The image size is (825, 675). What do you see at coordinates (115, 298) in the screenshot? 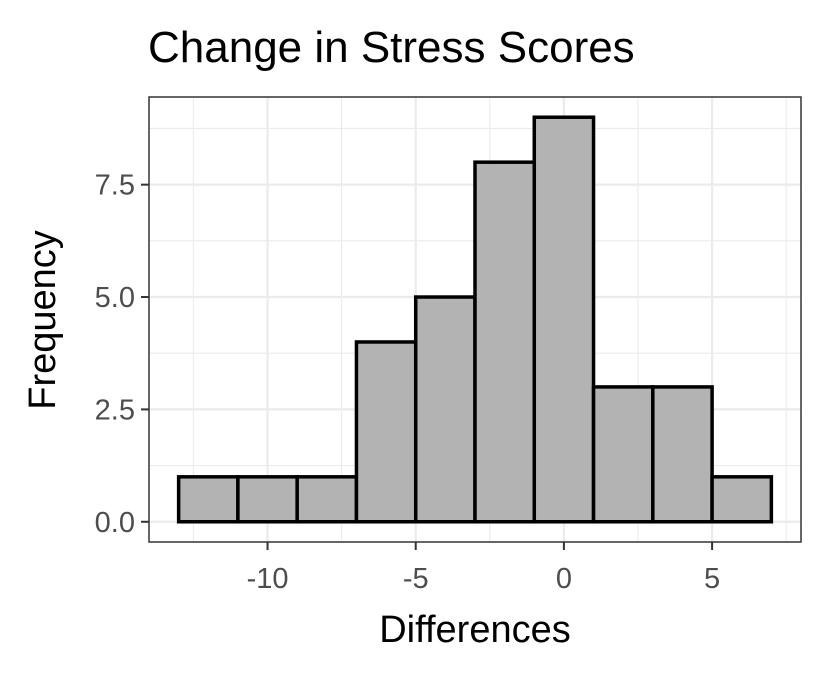
I see `y-tick-label: 5.0` at bounding box center [115, 298].